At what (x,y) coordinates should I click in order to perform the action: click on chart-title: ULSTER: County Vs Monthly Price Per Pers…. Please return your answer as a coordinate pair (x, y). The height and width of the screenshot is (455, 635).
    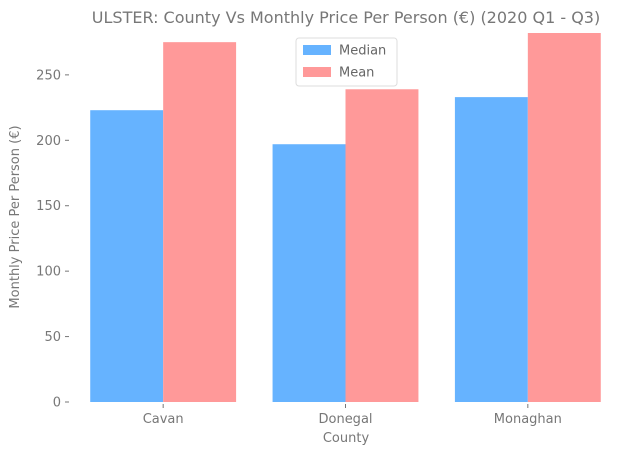
    Looking at the image, I should click on (346, 17).